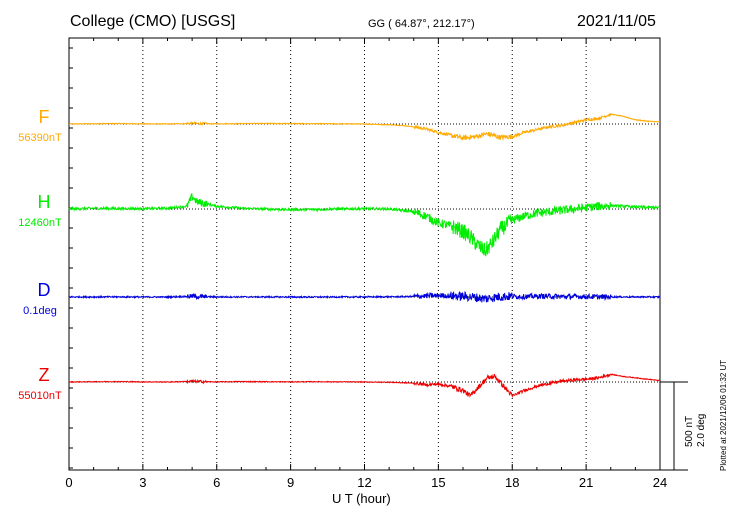 This screenshot has height=520, width=730. Describe the element at coordinates (438, 482) in the screenshot. I see `x-tick-label-15: 15` at that location.